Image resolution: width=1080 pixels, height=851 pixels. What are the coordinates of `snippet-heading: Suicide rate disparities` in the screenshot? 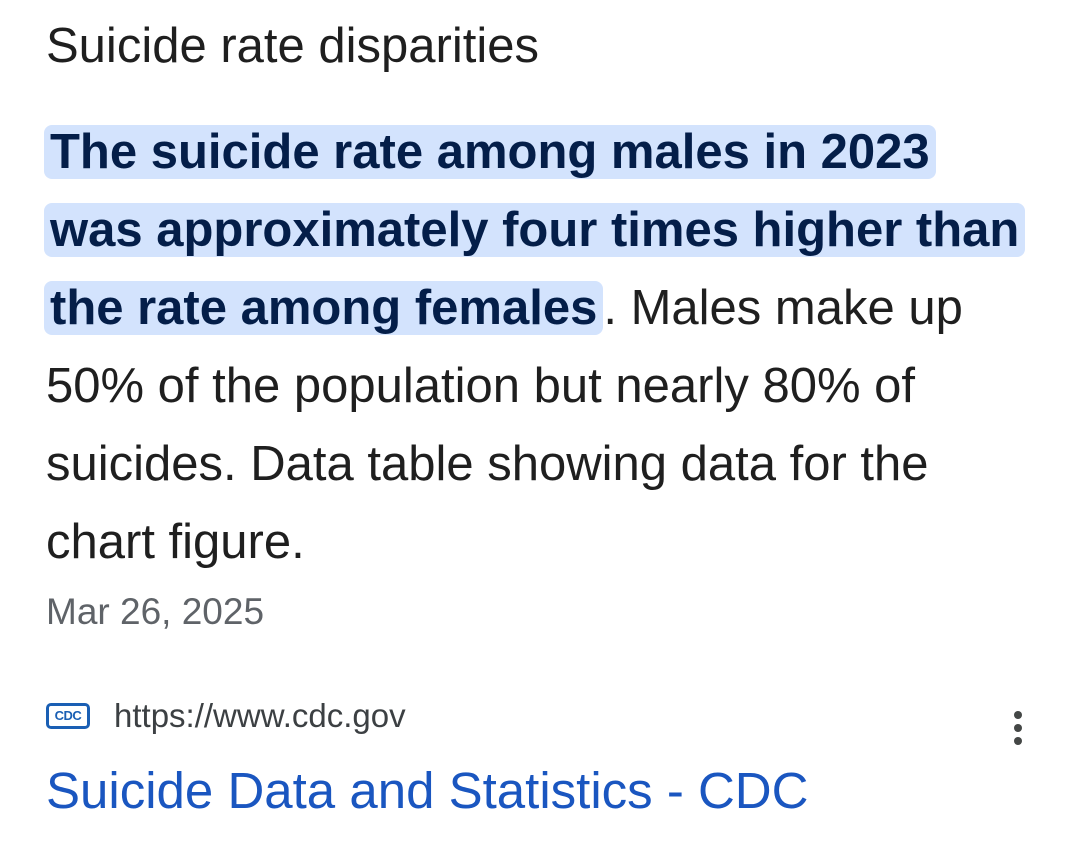 It's located at (292, 46).